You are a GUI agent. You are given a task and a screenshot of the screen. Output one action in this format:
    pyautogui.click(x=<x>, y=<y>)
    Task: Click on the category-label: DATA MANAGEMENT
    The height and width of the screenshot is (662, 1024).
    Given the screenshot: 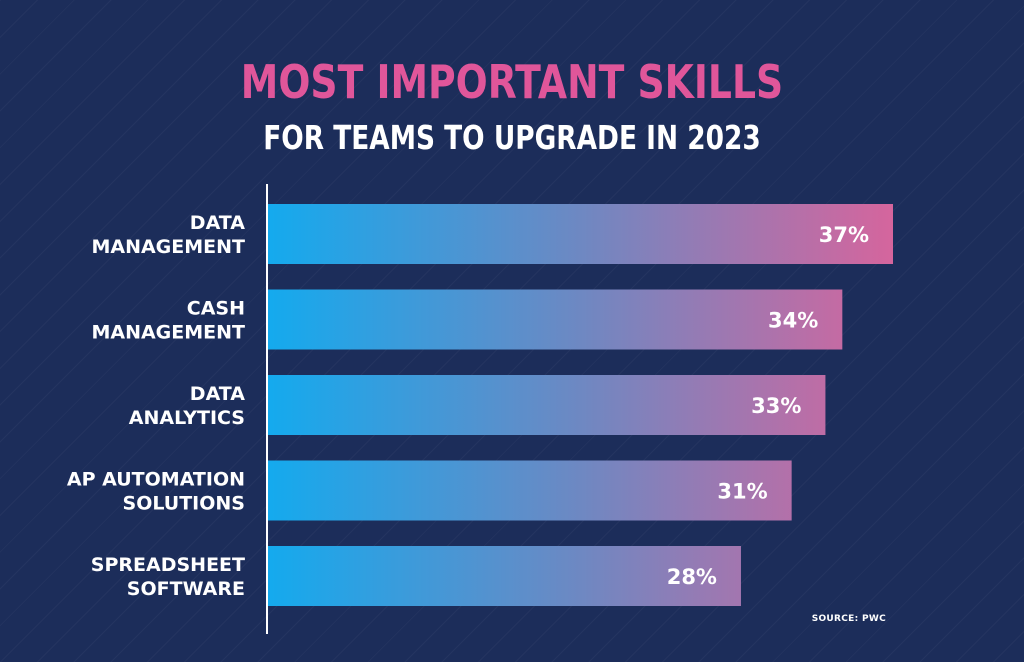 What is the action you would take?
    pyautogui.click(x=168, y=235)
    